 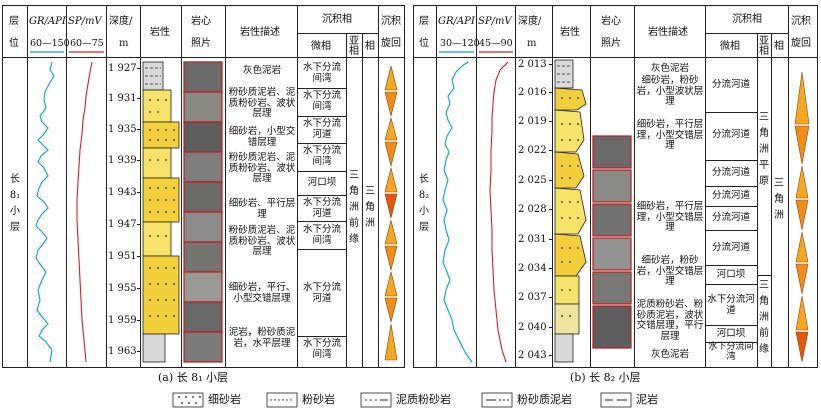 What do you see at coordinates (318, 399) in the screenshot?
I see `legend-label: 粉砂岩` at bounding box center [318, 399].